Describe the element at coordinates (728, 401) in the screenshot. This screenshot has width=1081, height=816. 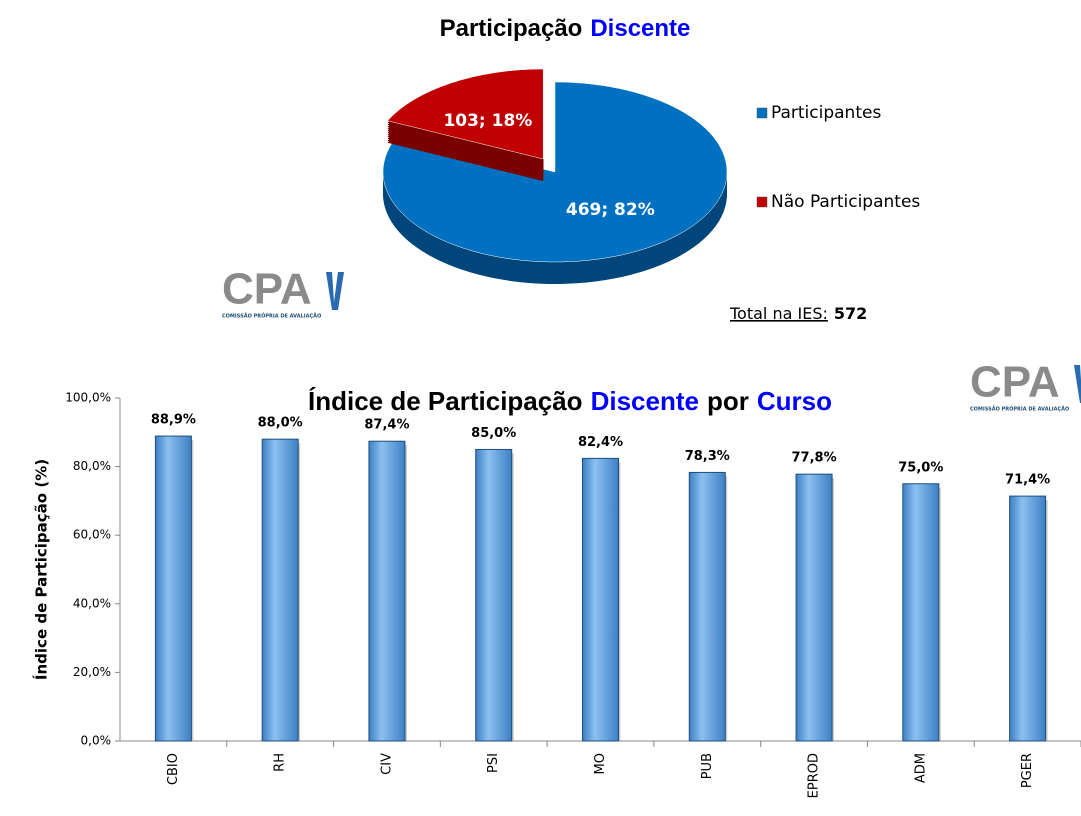
I see `title-part: por` at that location.